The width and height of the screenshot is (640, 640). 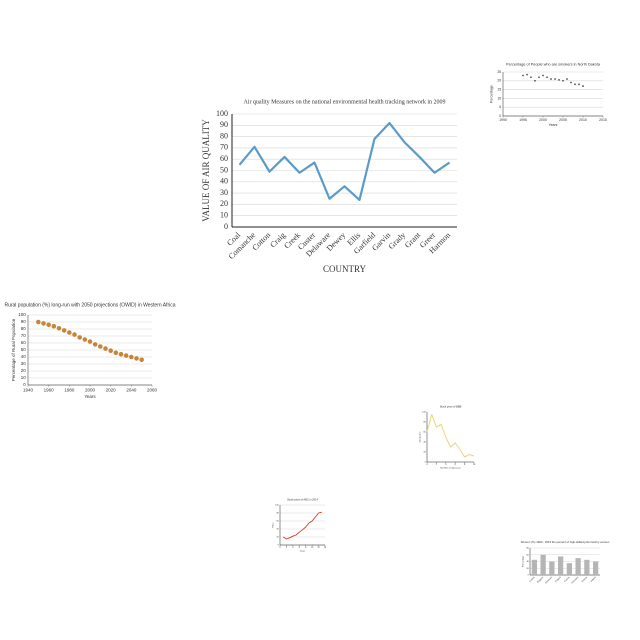 What do you see at coordinates (503, 120) in the screenshot?
I see `x-tick-label: 1990` at bounding box center [503, 120].